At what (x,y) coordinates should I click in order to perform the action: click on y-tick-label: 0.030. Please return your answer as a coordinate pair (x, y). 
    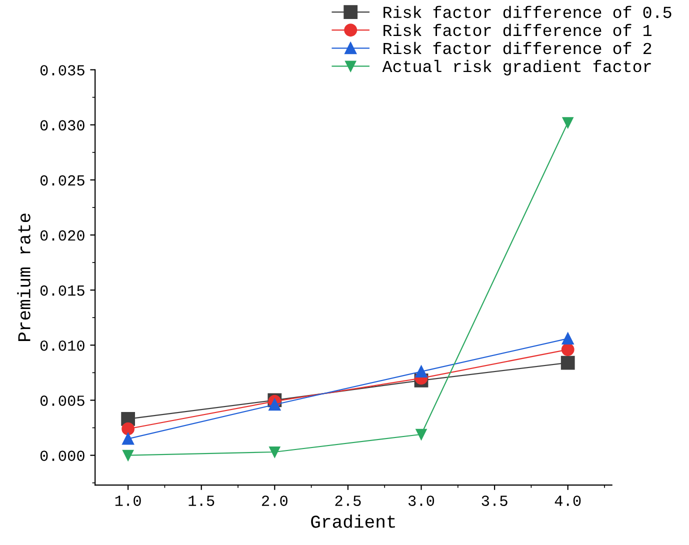
    Looking at the image, I should click on (62, 125).